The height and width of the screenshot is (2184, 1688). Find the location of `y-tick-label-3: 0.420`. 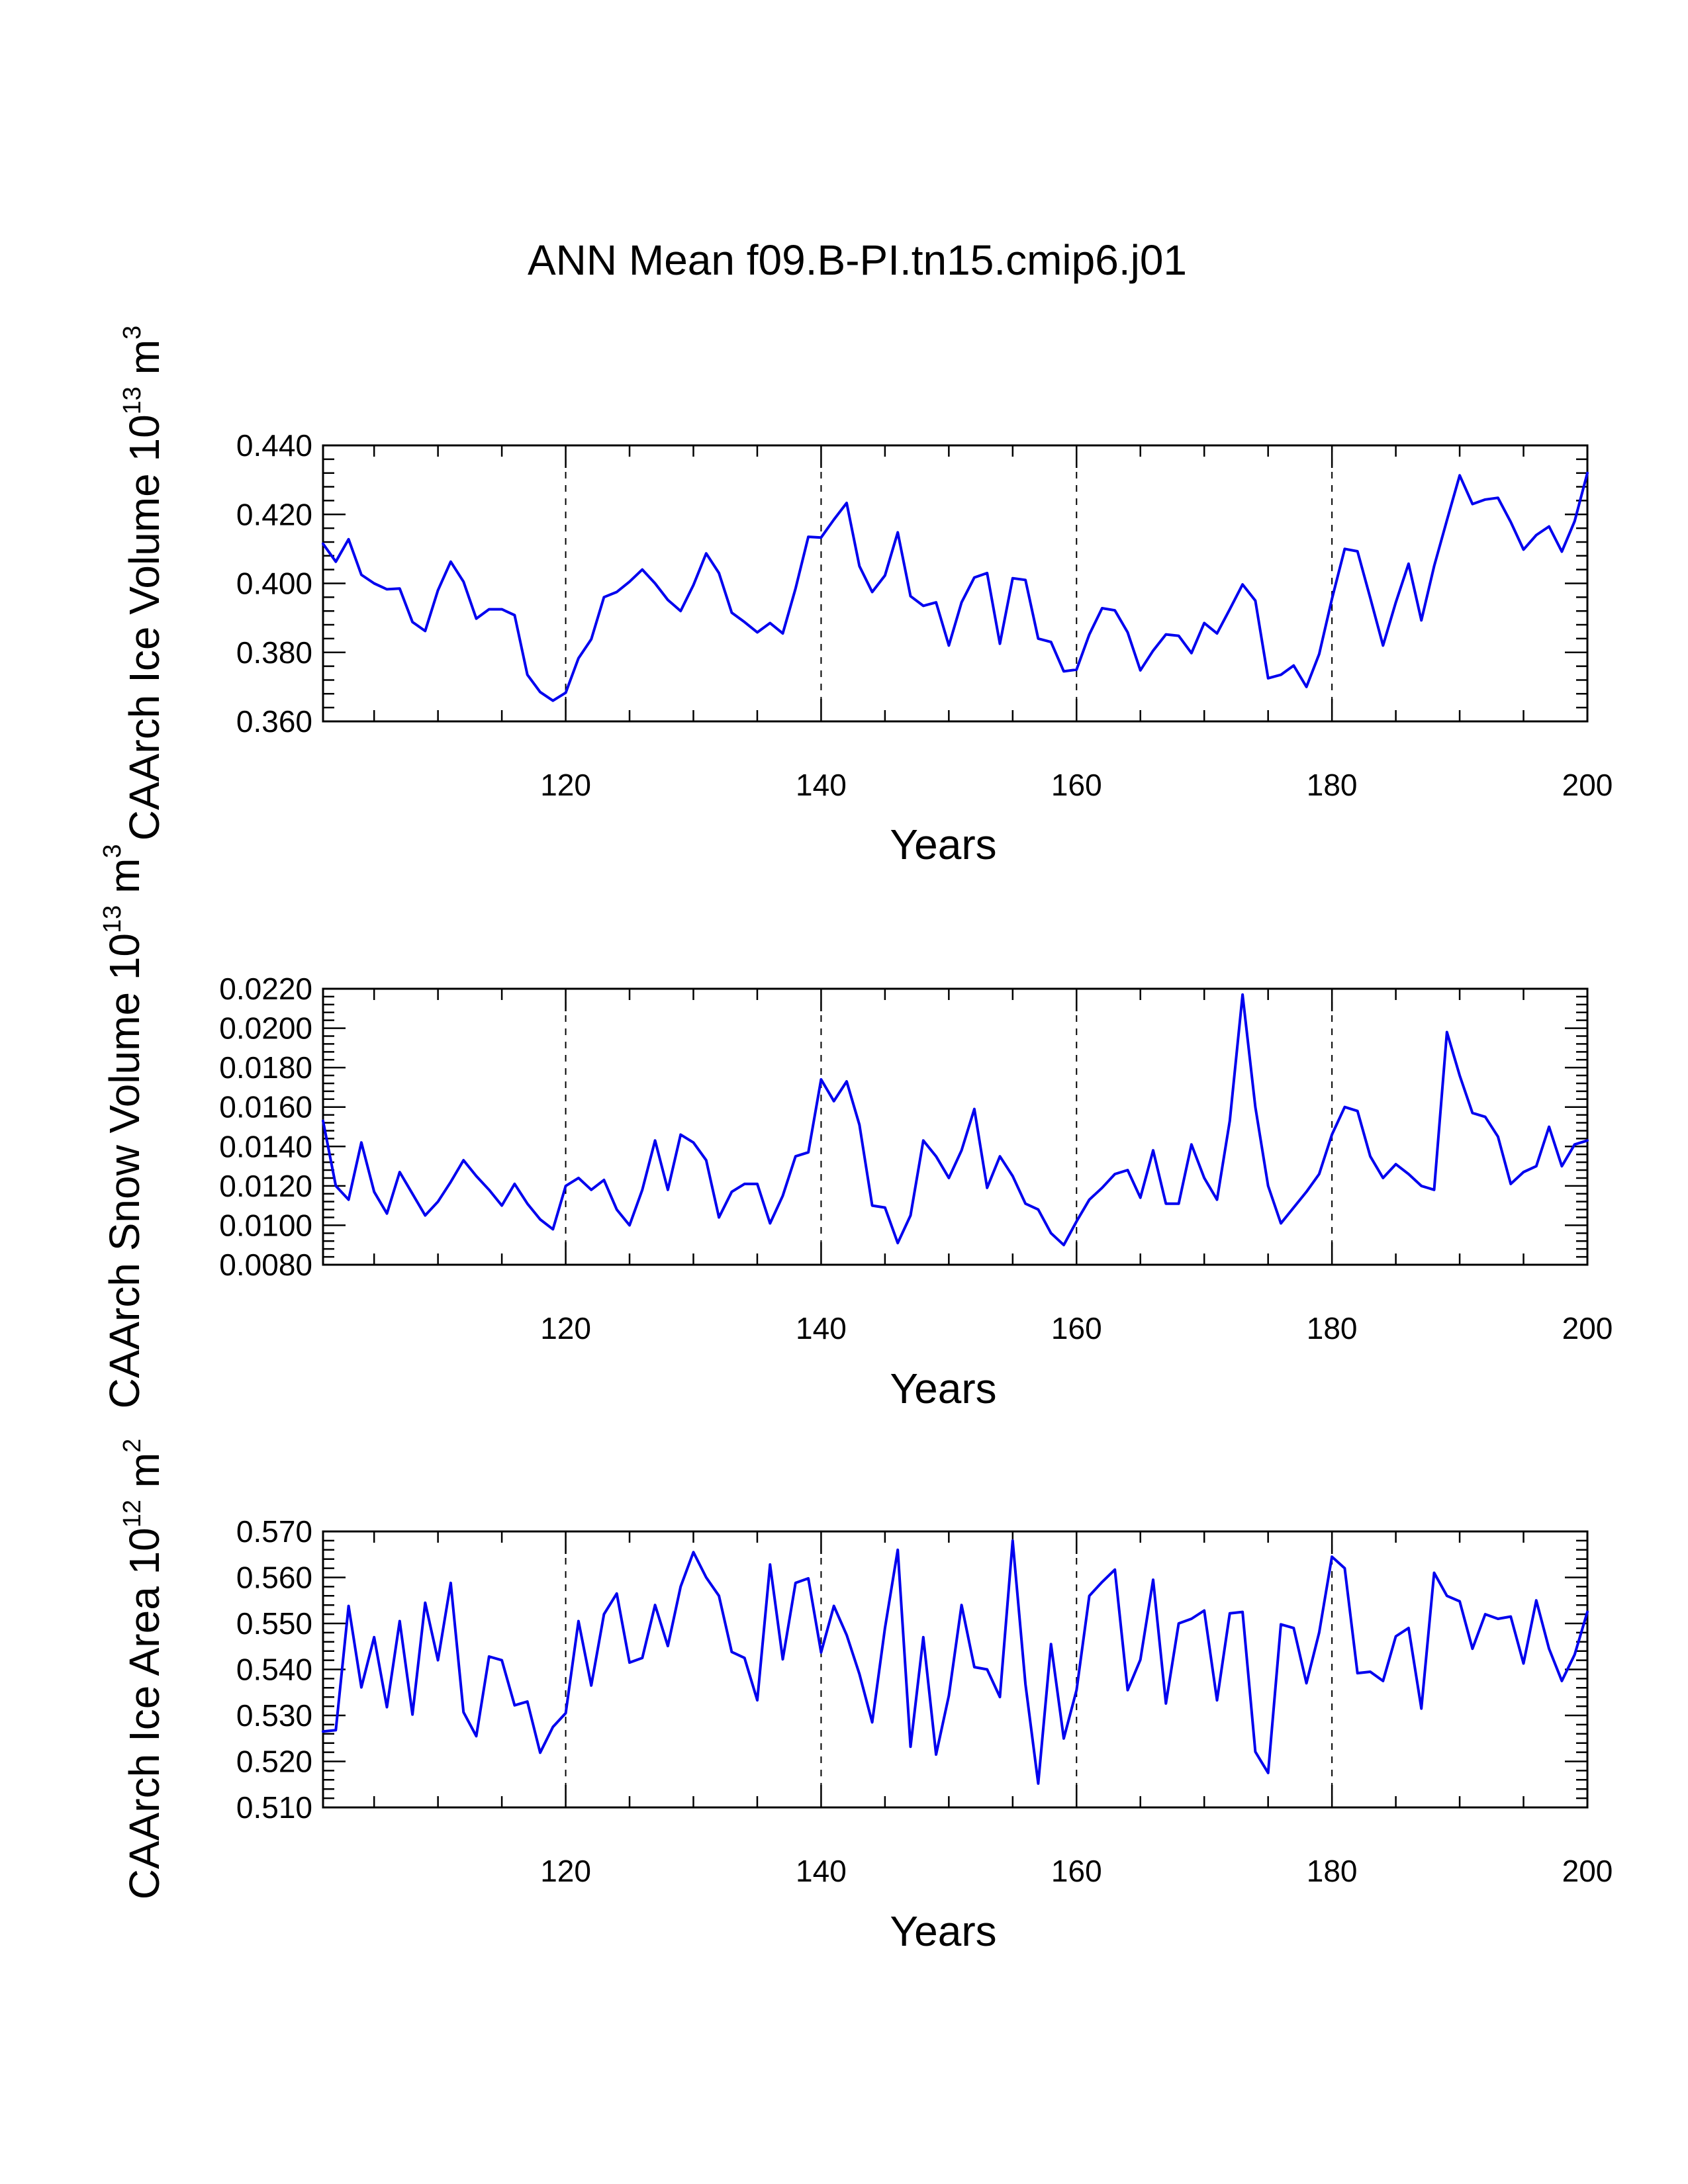

y-tick-label-3: 0.420 is located at coordinates (274, 514).